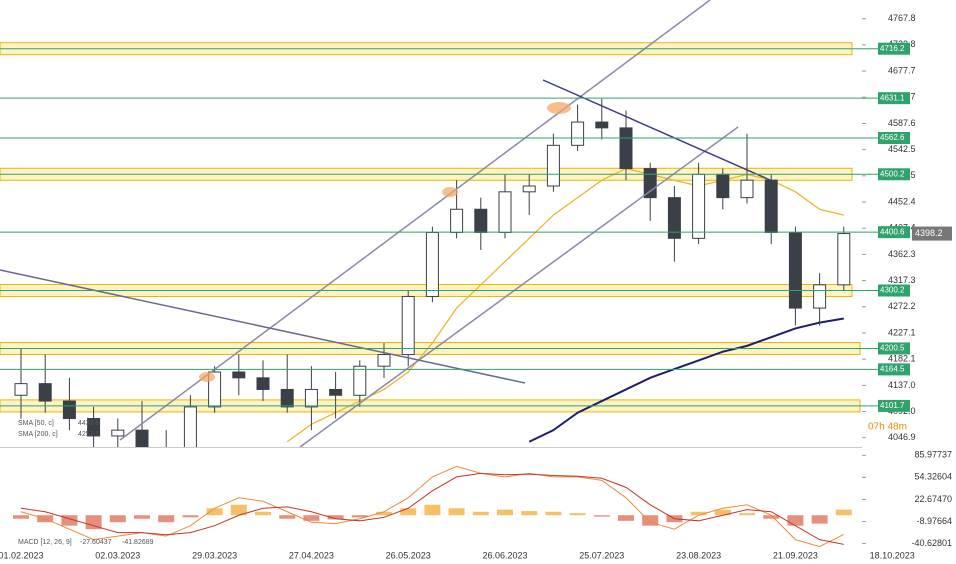 This screenshot has height=564, width=956. What do you see at coordinates (902, 149) in the screenshot?
I see `y-tick-label: 4542.5` at bounding box center [902, 149].